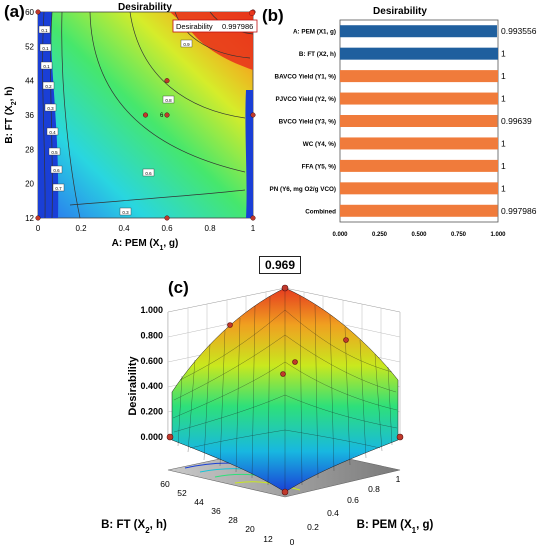 The width and height of the screenshot is (538, 550). I want to click on panel-a-center-point-label: 6, so click(162, 116).